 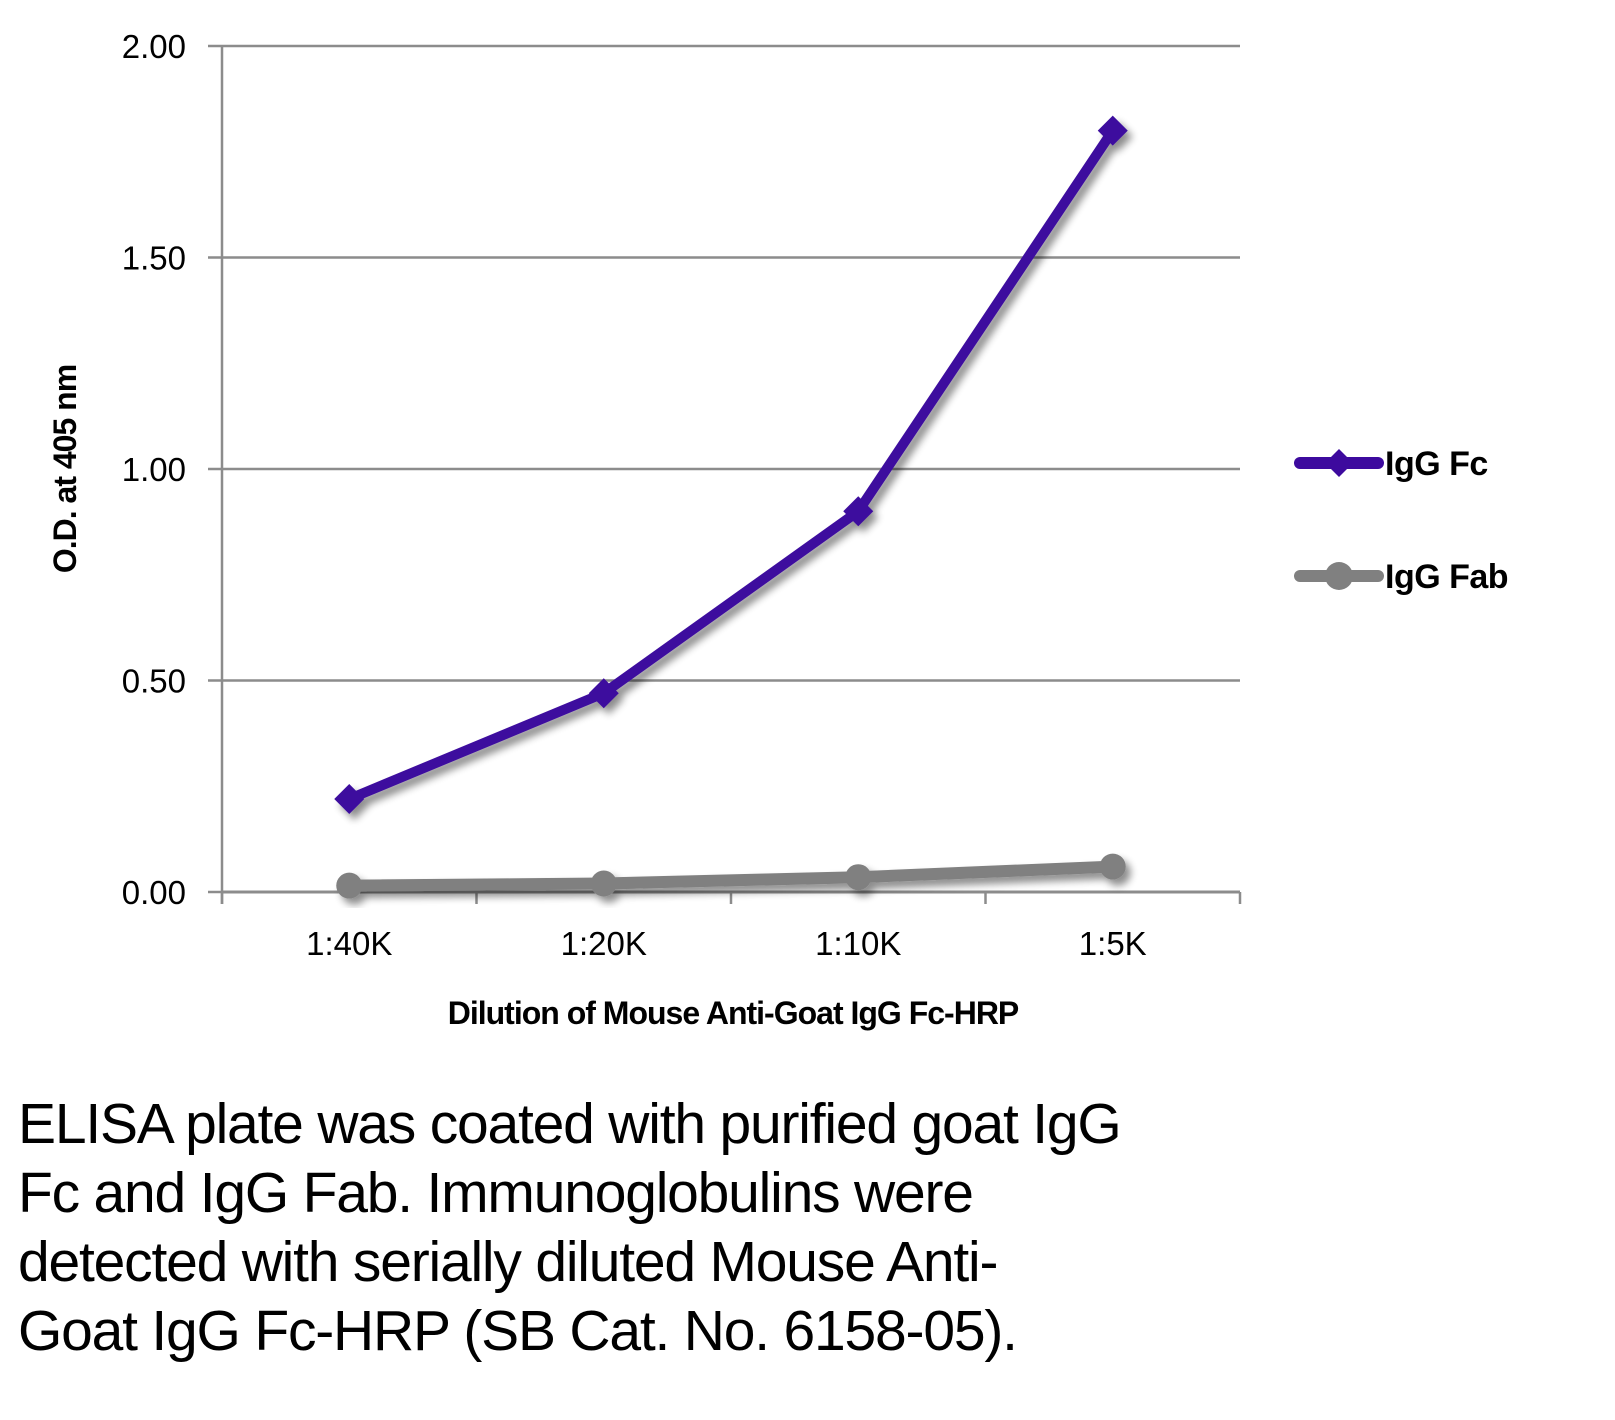 What do you see at coordinates (518, 1331) in the screenshot?
I see `caption-line: Goat IgG Fc-HRP (SB Cat. No. 6158-05).` at bounding box center [518, 1331].